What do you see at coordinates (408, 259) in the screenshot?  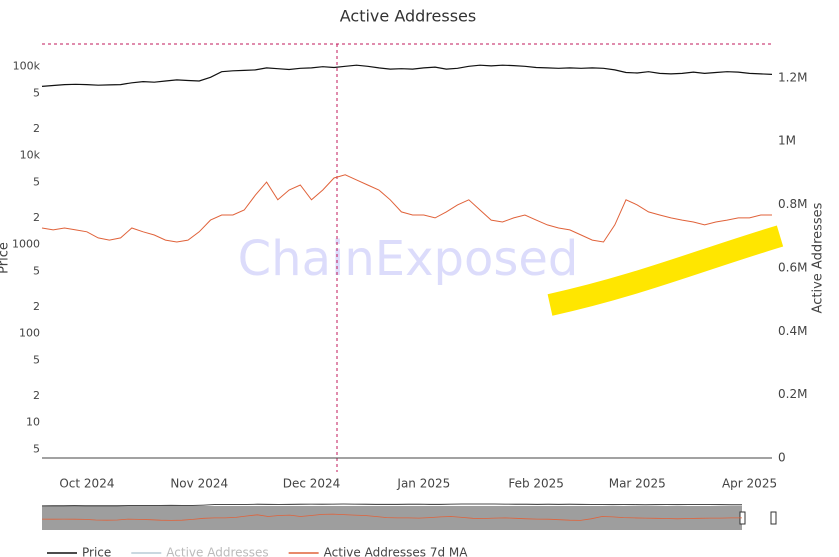 I see `watermark: ChainExposed` at bounding box center [408, 259].